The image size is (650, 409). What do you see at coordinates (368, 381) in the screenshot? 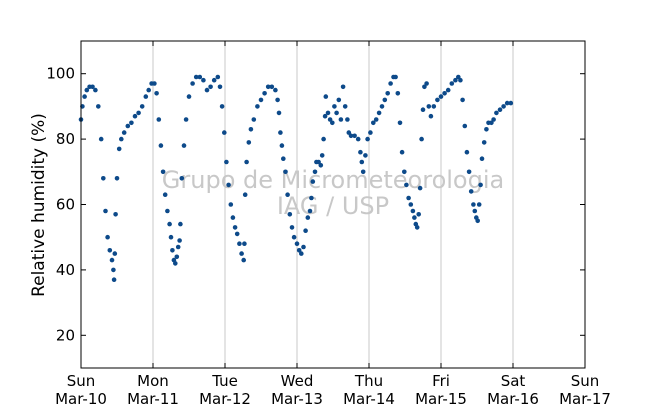
I see `x-tick-day-label: Thu` at bounding box center [368, 381].